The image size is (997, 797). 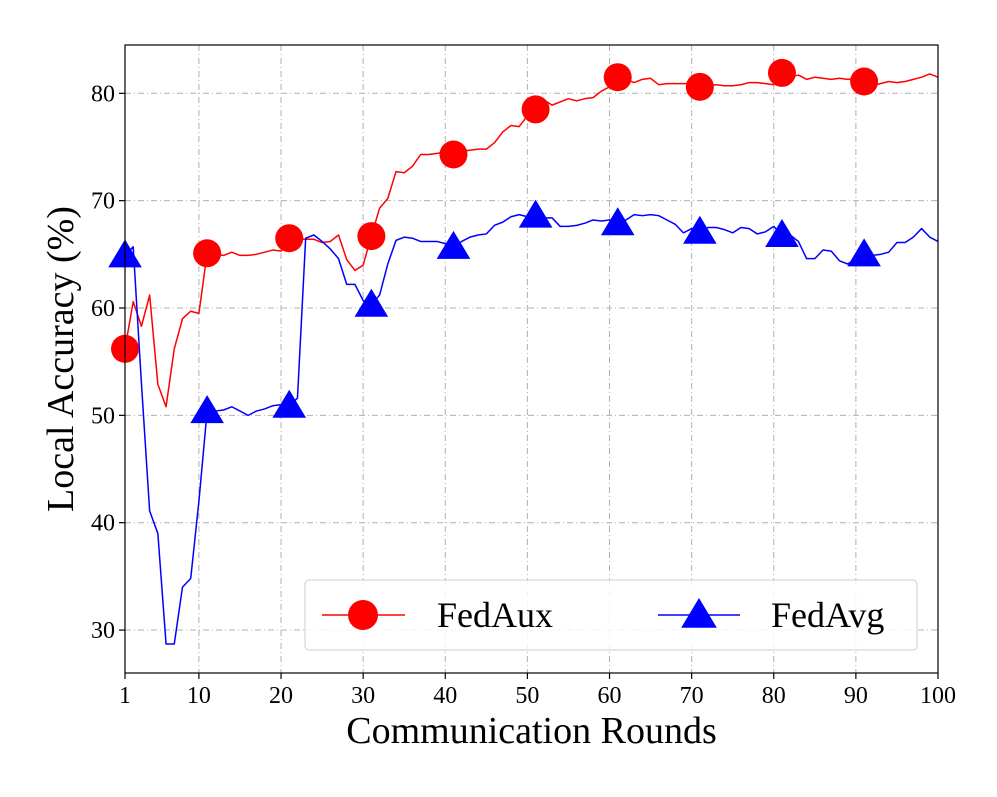 I want to click on legend-box, so click(x=611, y=615).